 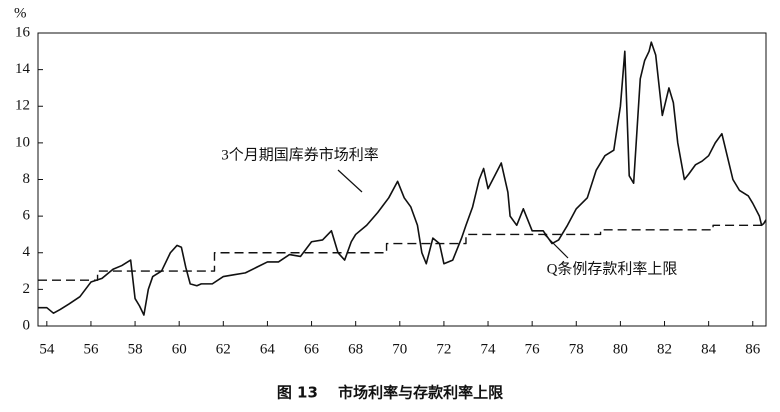 I want to click on x-tick-label: 78, so click(x=576, y=349).